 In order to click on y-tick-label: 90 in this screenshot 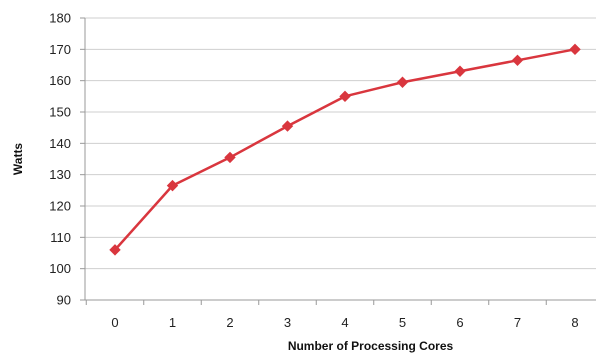, I will do `click(64, 300)`.